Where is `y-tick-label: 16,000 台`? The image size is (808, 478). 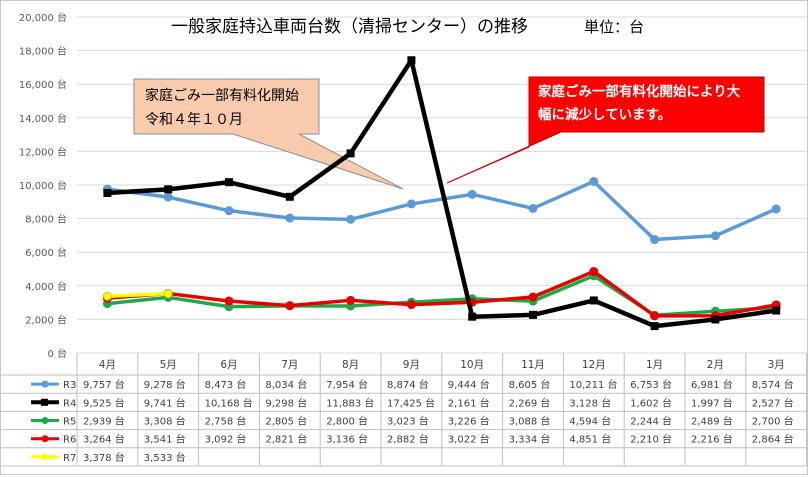
y-tick-label: 16,000 台 is located at coordinates (43, 84).